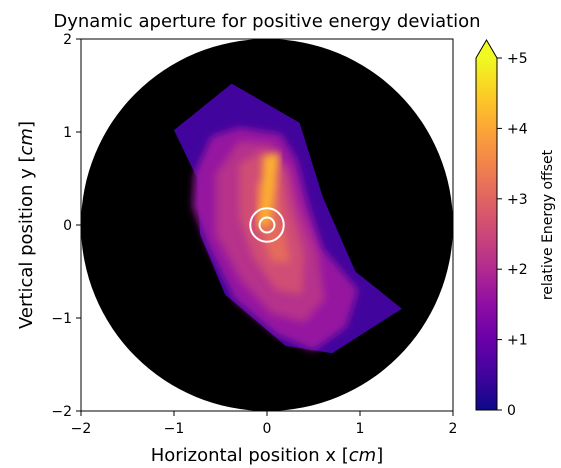 This screenshot has height=468, width=561. I want to click on colorbar-tick-label: +1, so click(517, 341).